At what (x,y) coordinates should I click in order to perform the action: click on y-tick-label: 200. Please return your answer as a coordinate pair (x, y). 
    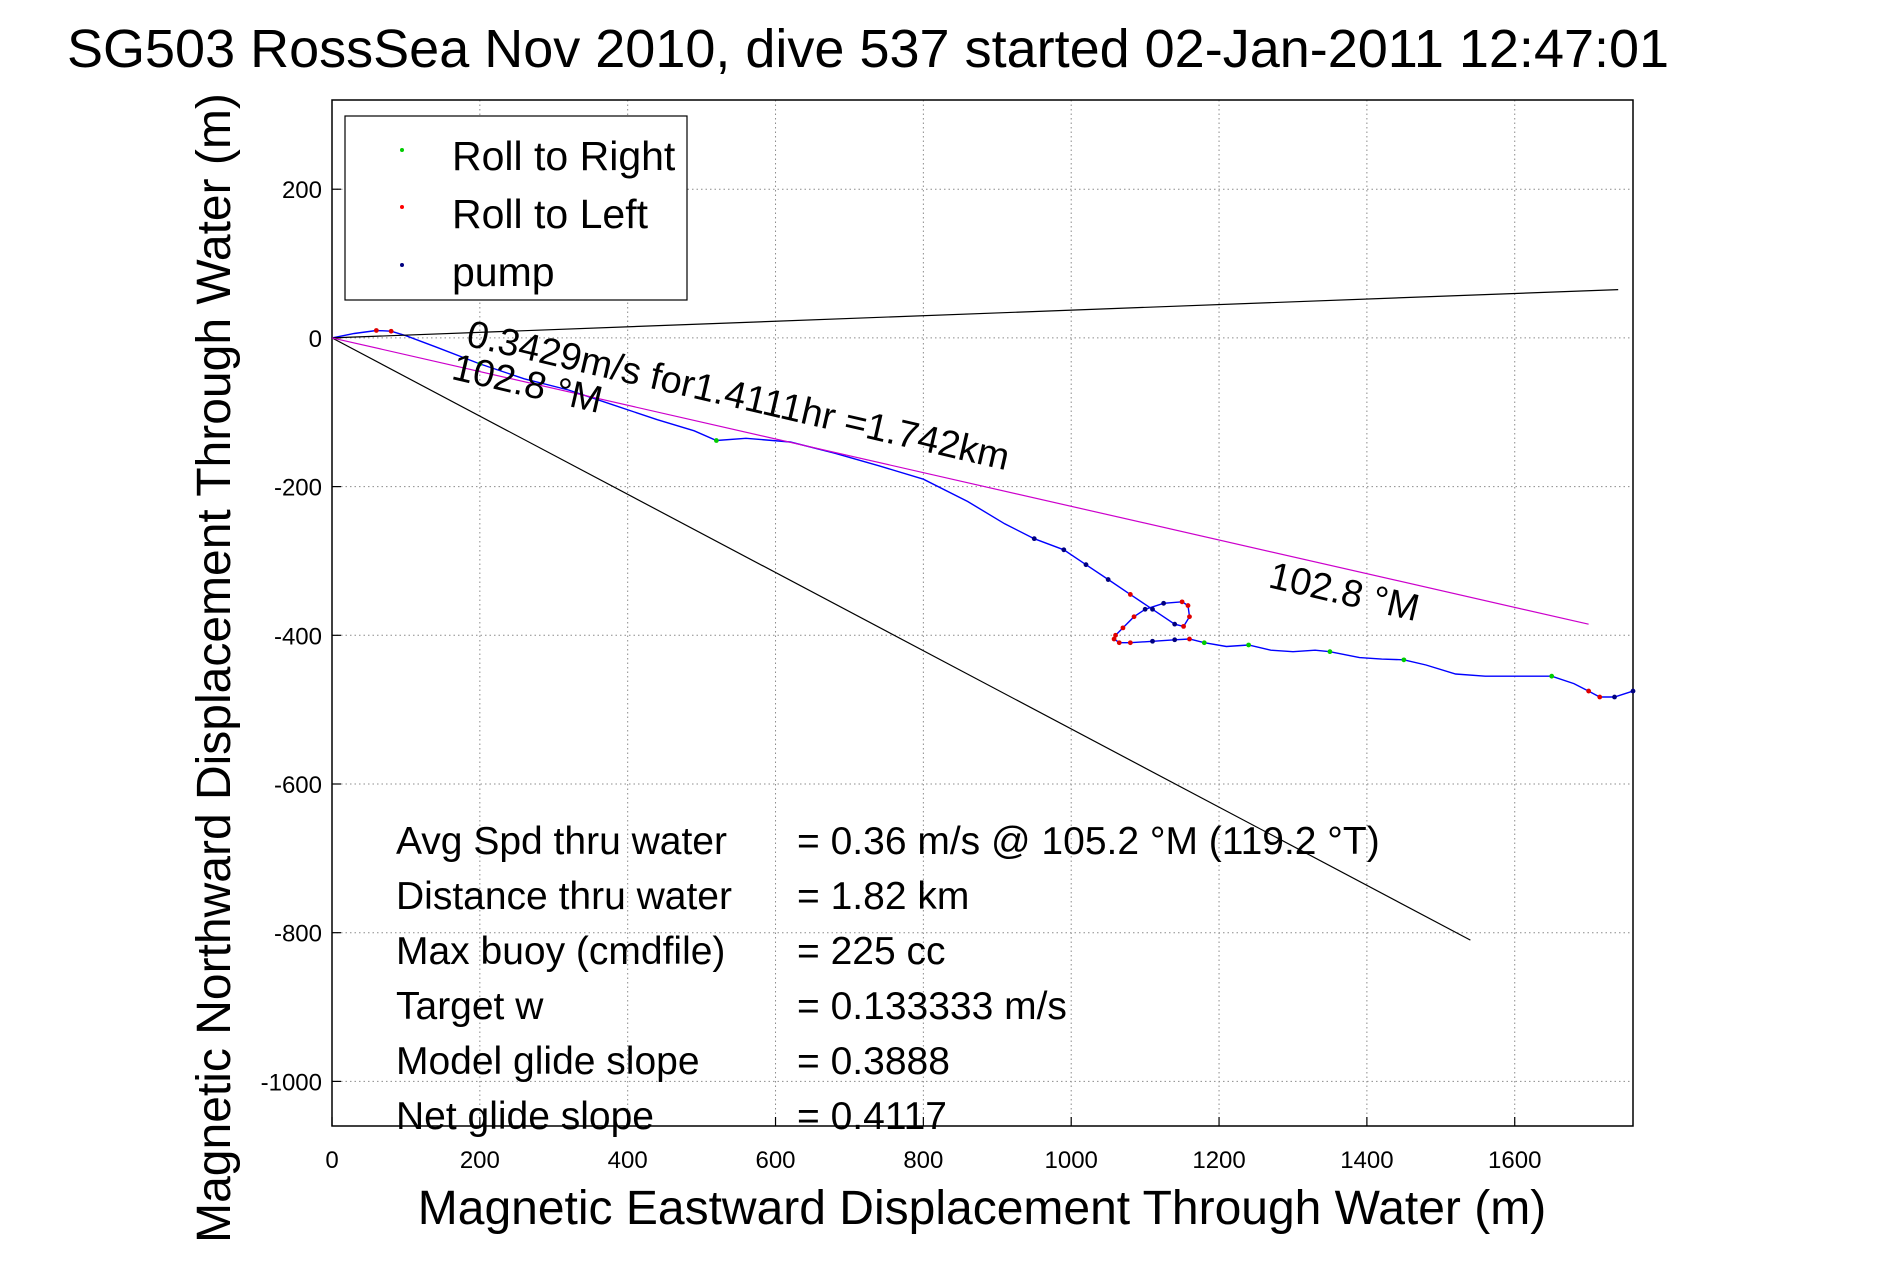
    Looking at the image, I should click on (302, 190).